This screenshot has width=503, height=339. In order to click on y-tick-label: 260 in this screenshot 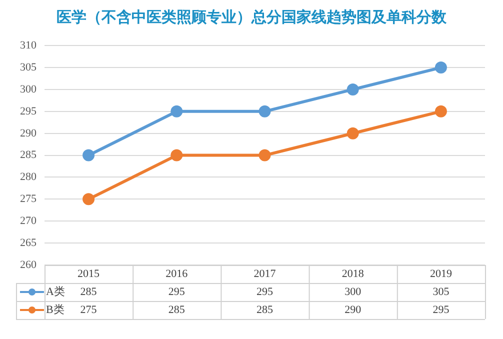, I will do `click(28, 264)`.